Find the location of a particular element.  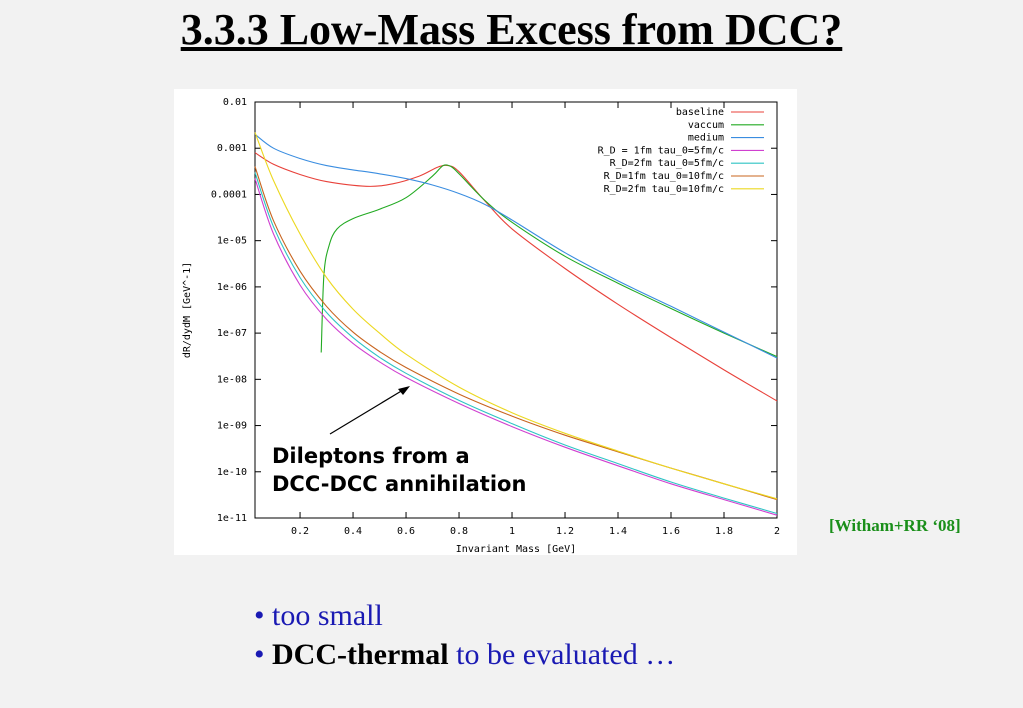

x-tick-label: 0.8 is located at coordinates (459, 531).